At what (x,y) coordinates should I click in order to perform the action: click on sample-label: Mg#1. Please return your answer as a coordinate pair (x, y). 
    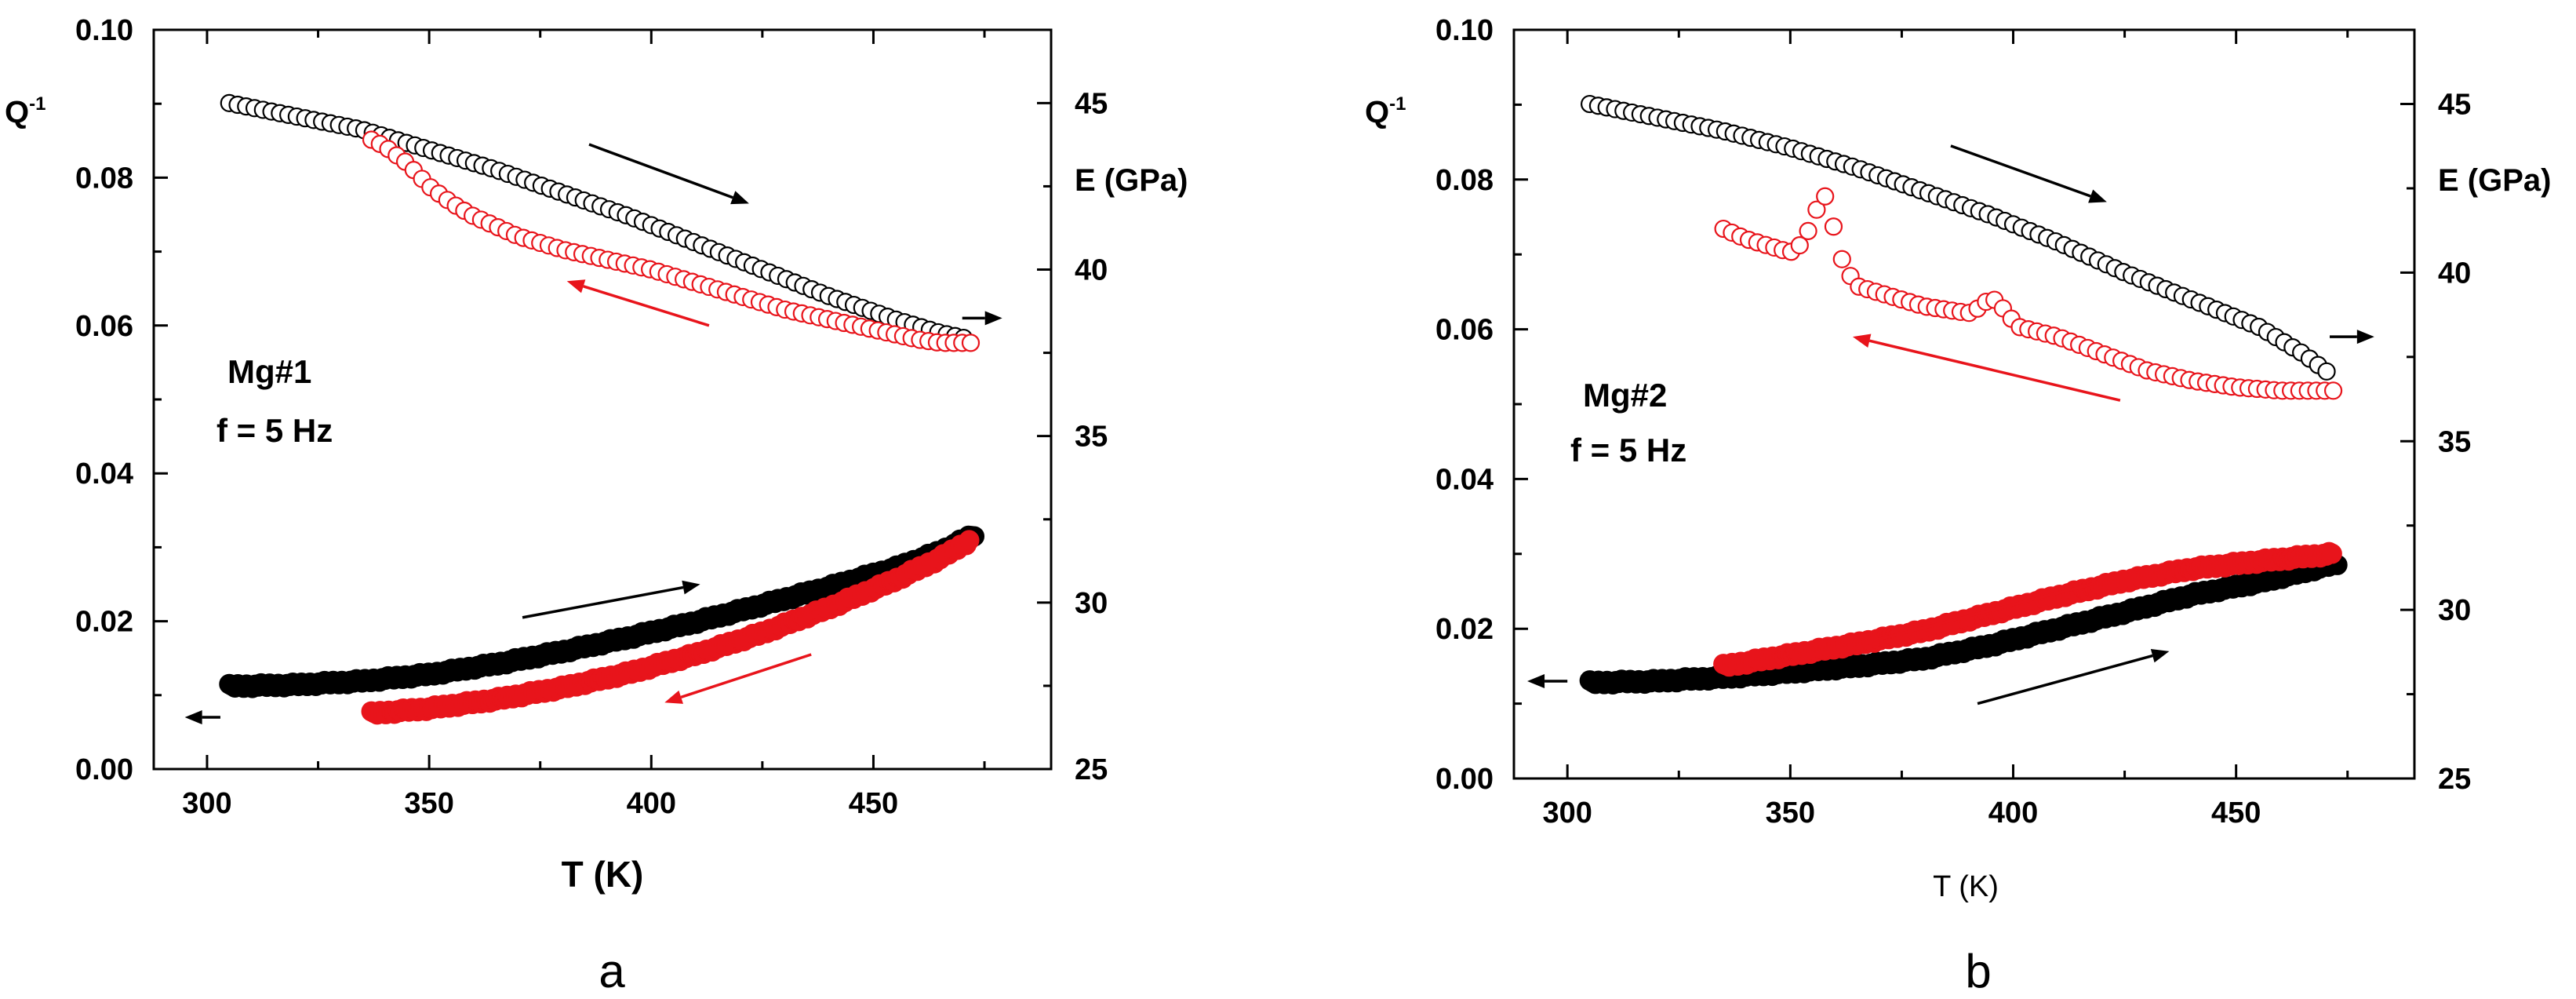
    Looking at the image, I should click on (269, 371).